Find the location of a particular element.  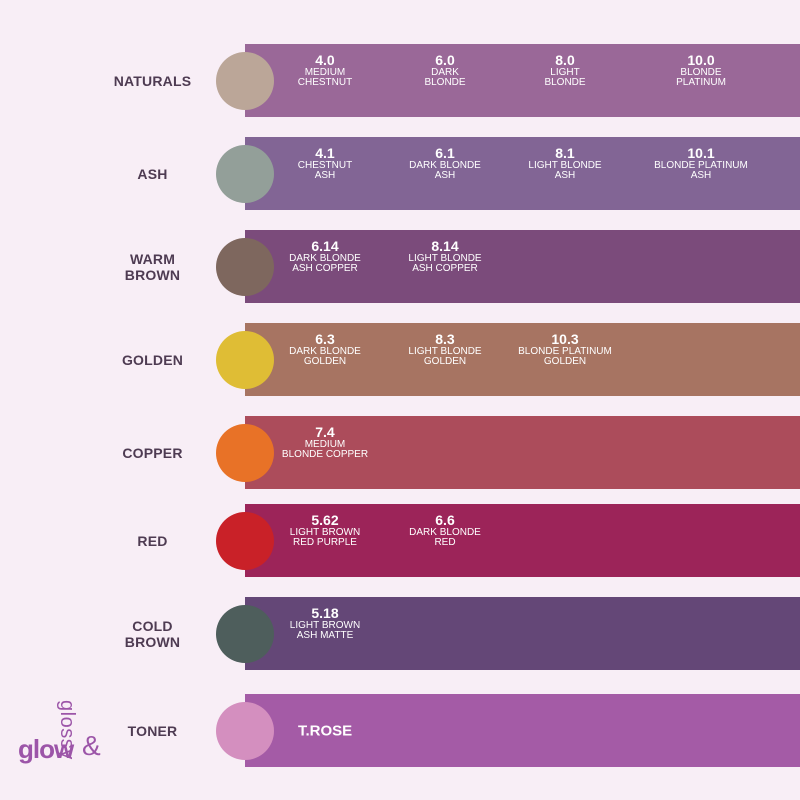

category-label: WARM BROWN is located at coordinates (152, 266).